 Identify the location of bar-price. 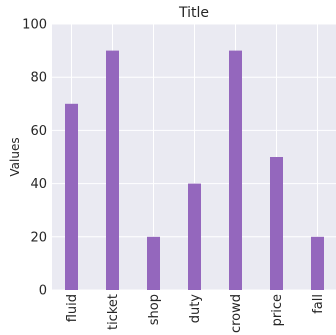
(276, 223).